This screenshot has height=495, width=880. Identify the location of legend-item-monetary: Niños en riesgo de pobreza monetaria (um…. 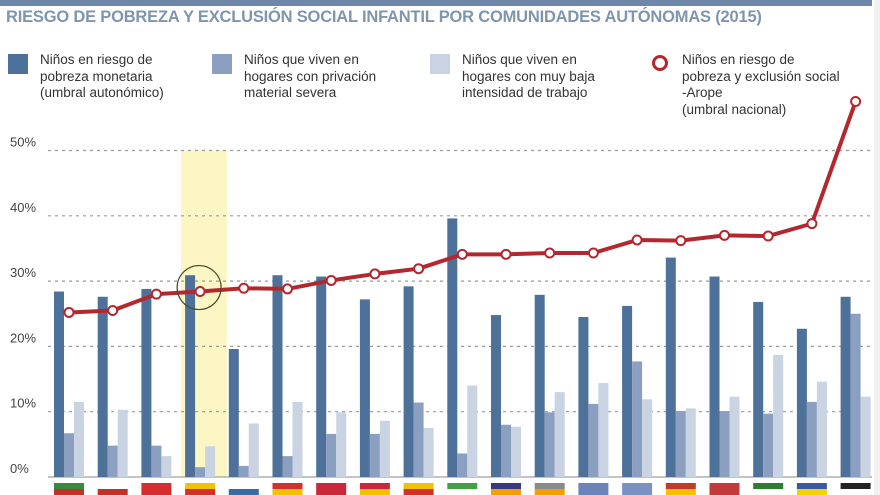
(86, 77).